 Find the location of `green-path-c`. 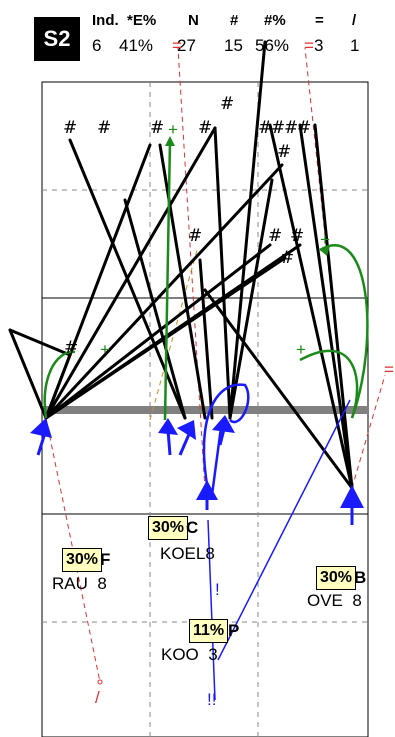

green-path-c is located at coordinates (167, 280).